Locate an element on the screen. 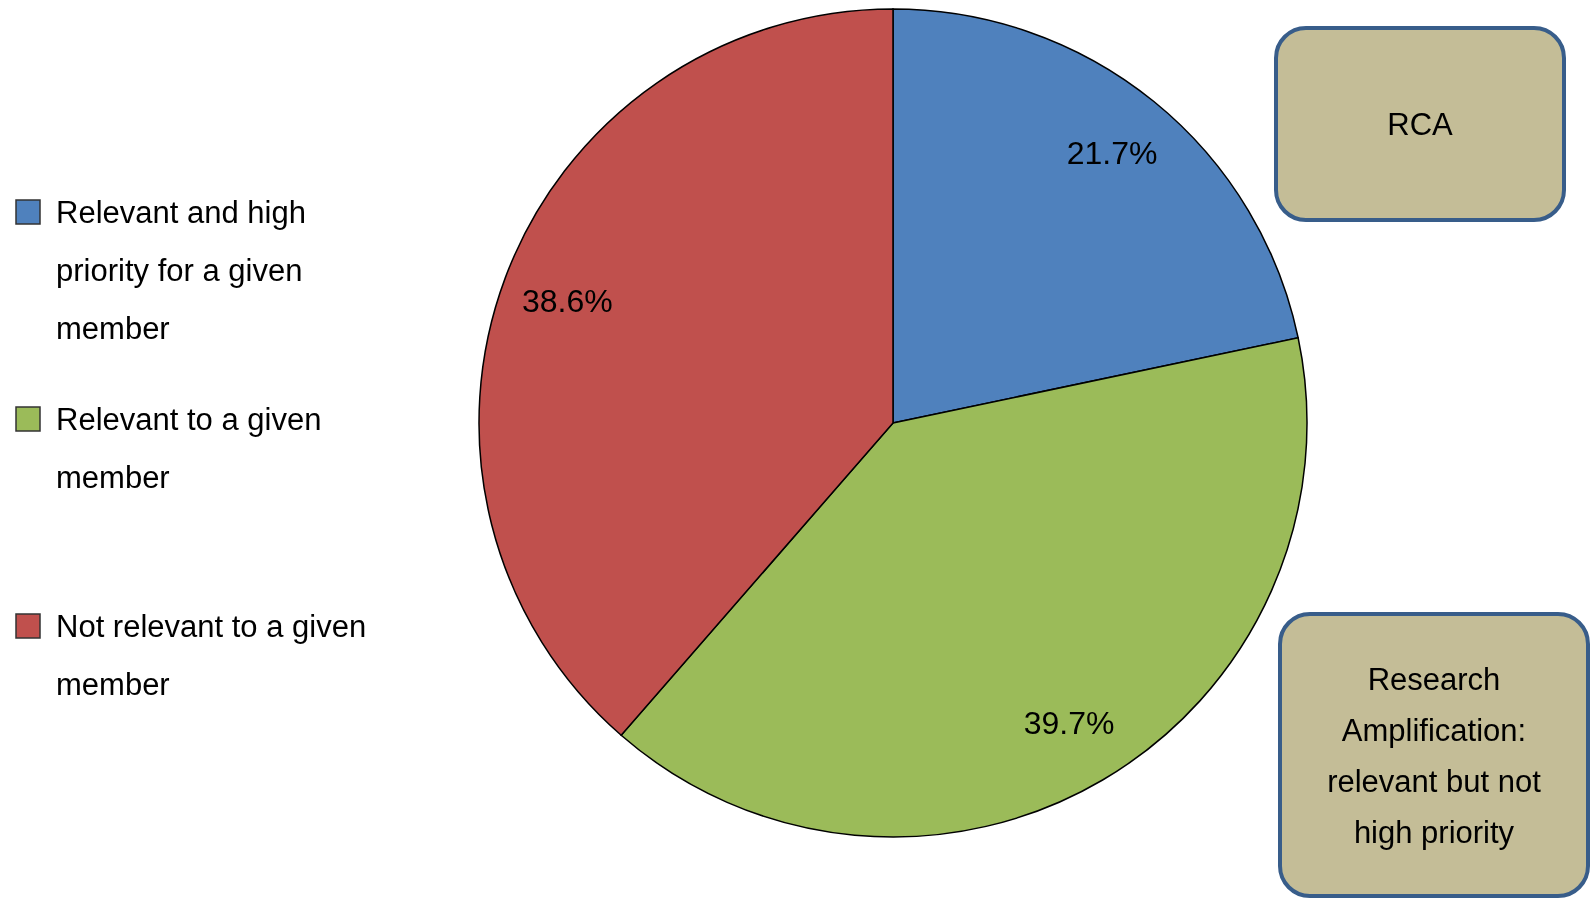 The height and width of the screenshot is (901, 1596). text: RCA is located at coordinates (1420, 124).